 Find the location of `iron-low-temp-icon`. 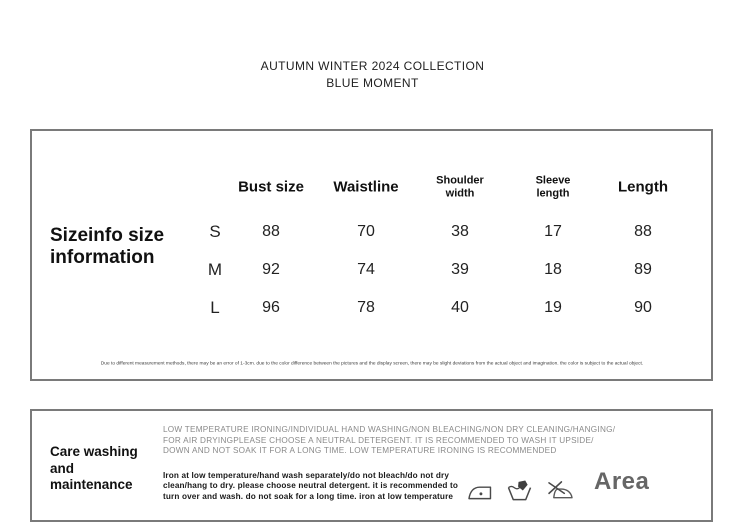

iron-low-temp-icon is located at coordinates (479, 490).